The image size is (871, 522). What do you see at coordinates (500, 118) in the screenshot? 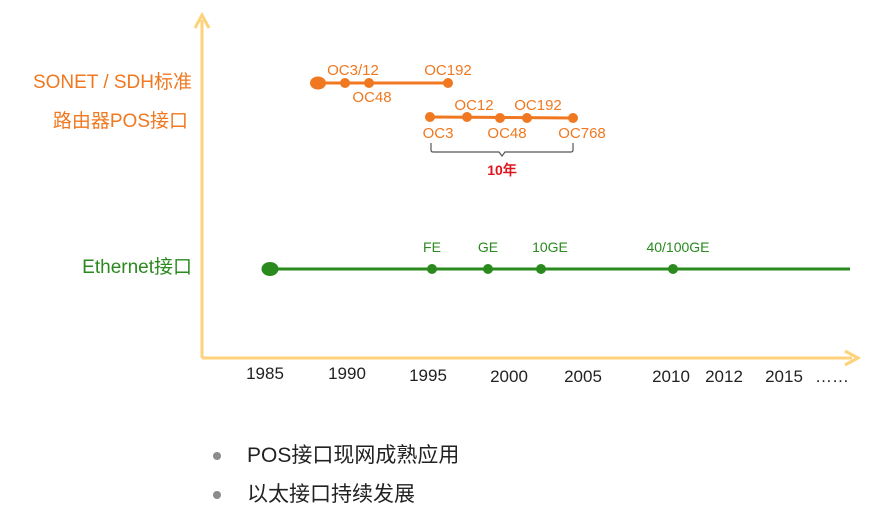
I see `milestone-oc48-2-dot` at bounding box center [500, 118].